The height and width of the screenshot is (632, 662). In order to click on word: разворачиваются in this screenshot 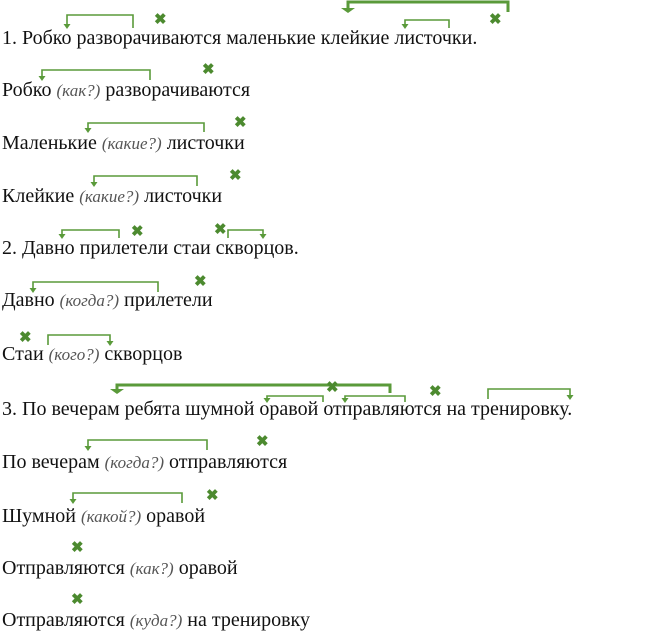, I will do `click(178, 90)`.